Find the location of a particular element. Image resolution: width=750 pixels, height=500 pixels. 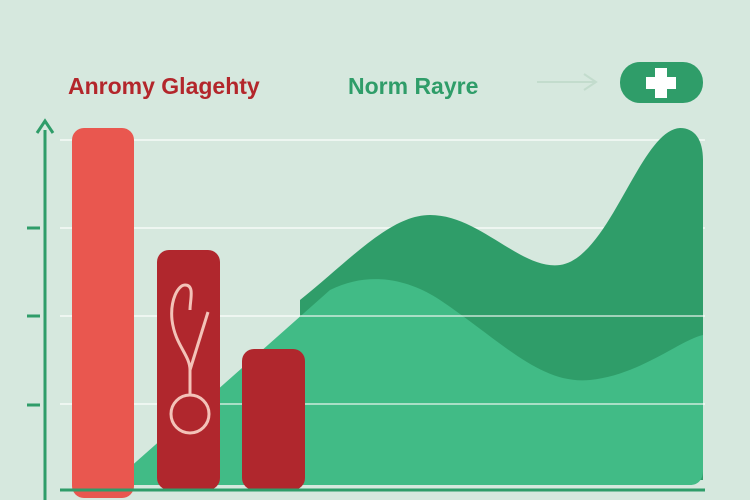

arrow is located at coordinates (567, 82).